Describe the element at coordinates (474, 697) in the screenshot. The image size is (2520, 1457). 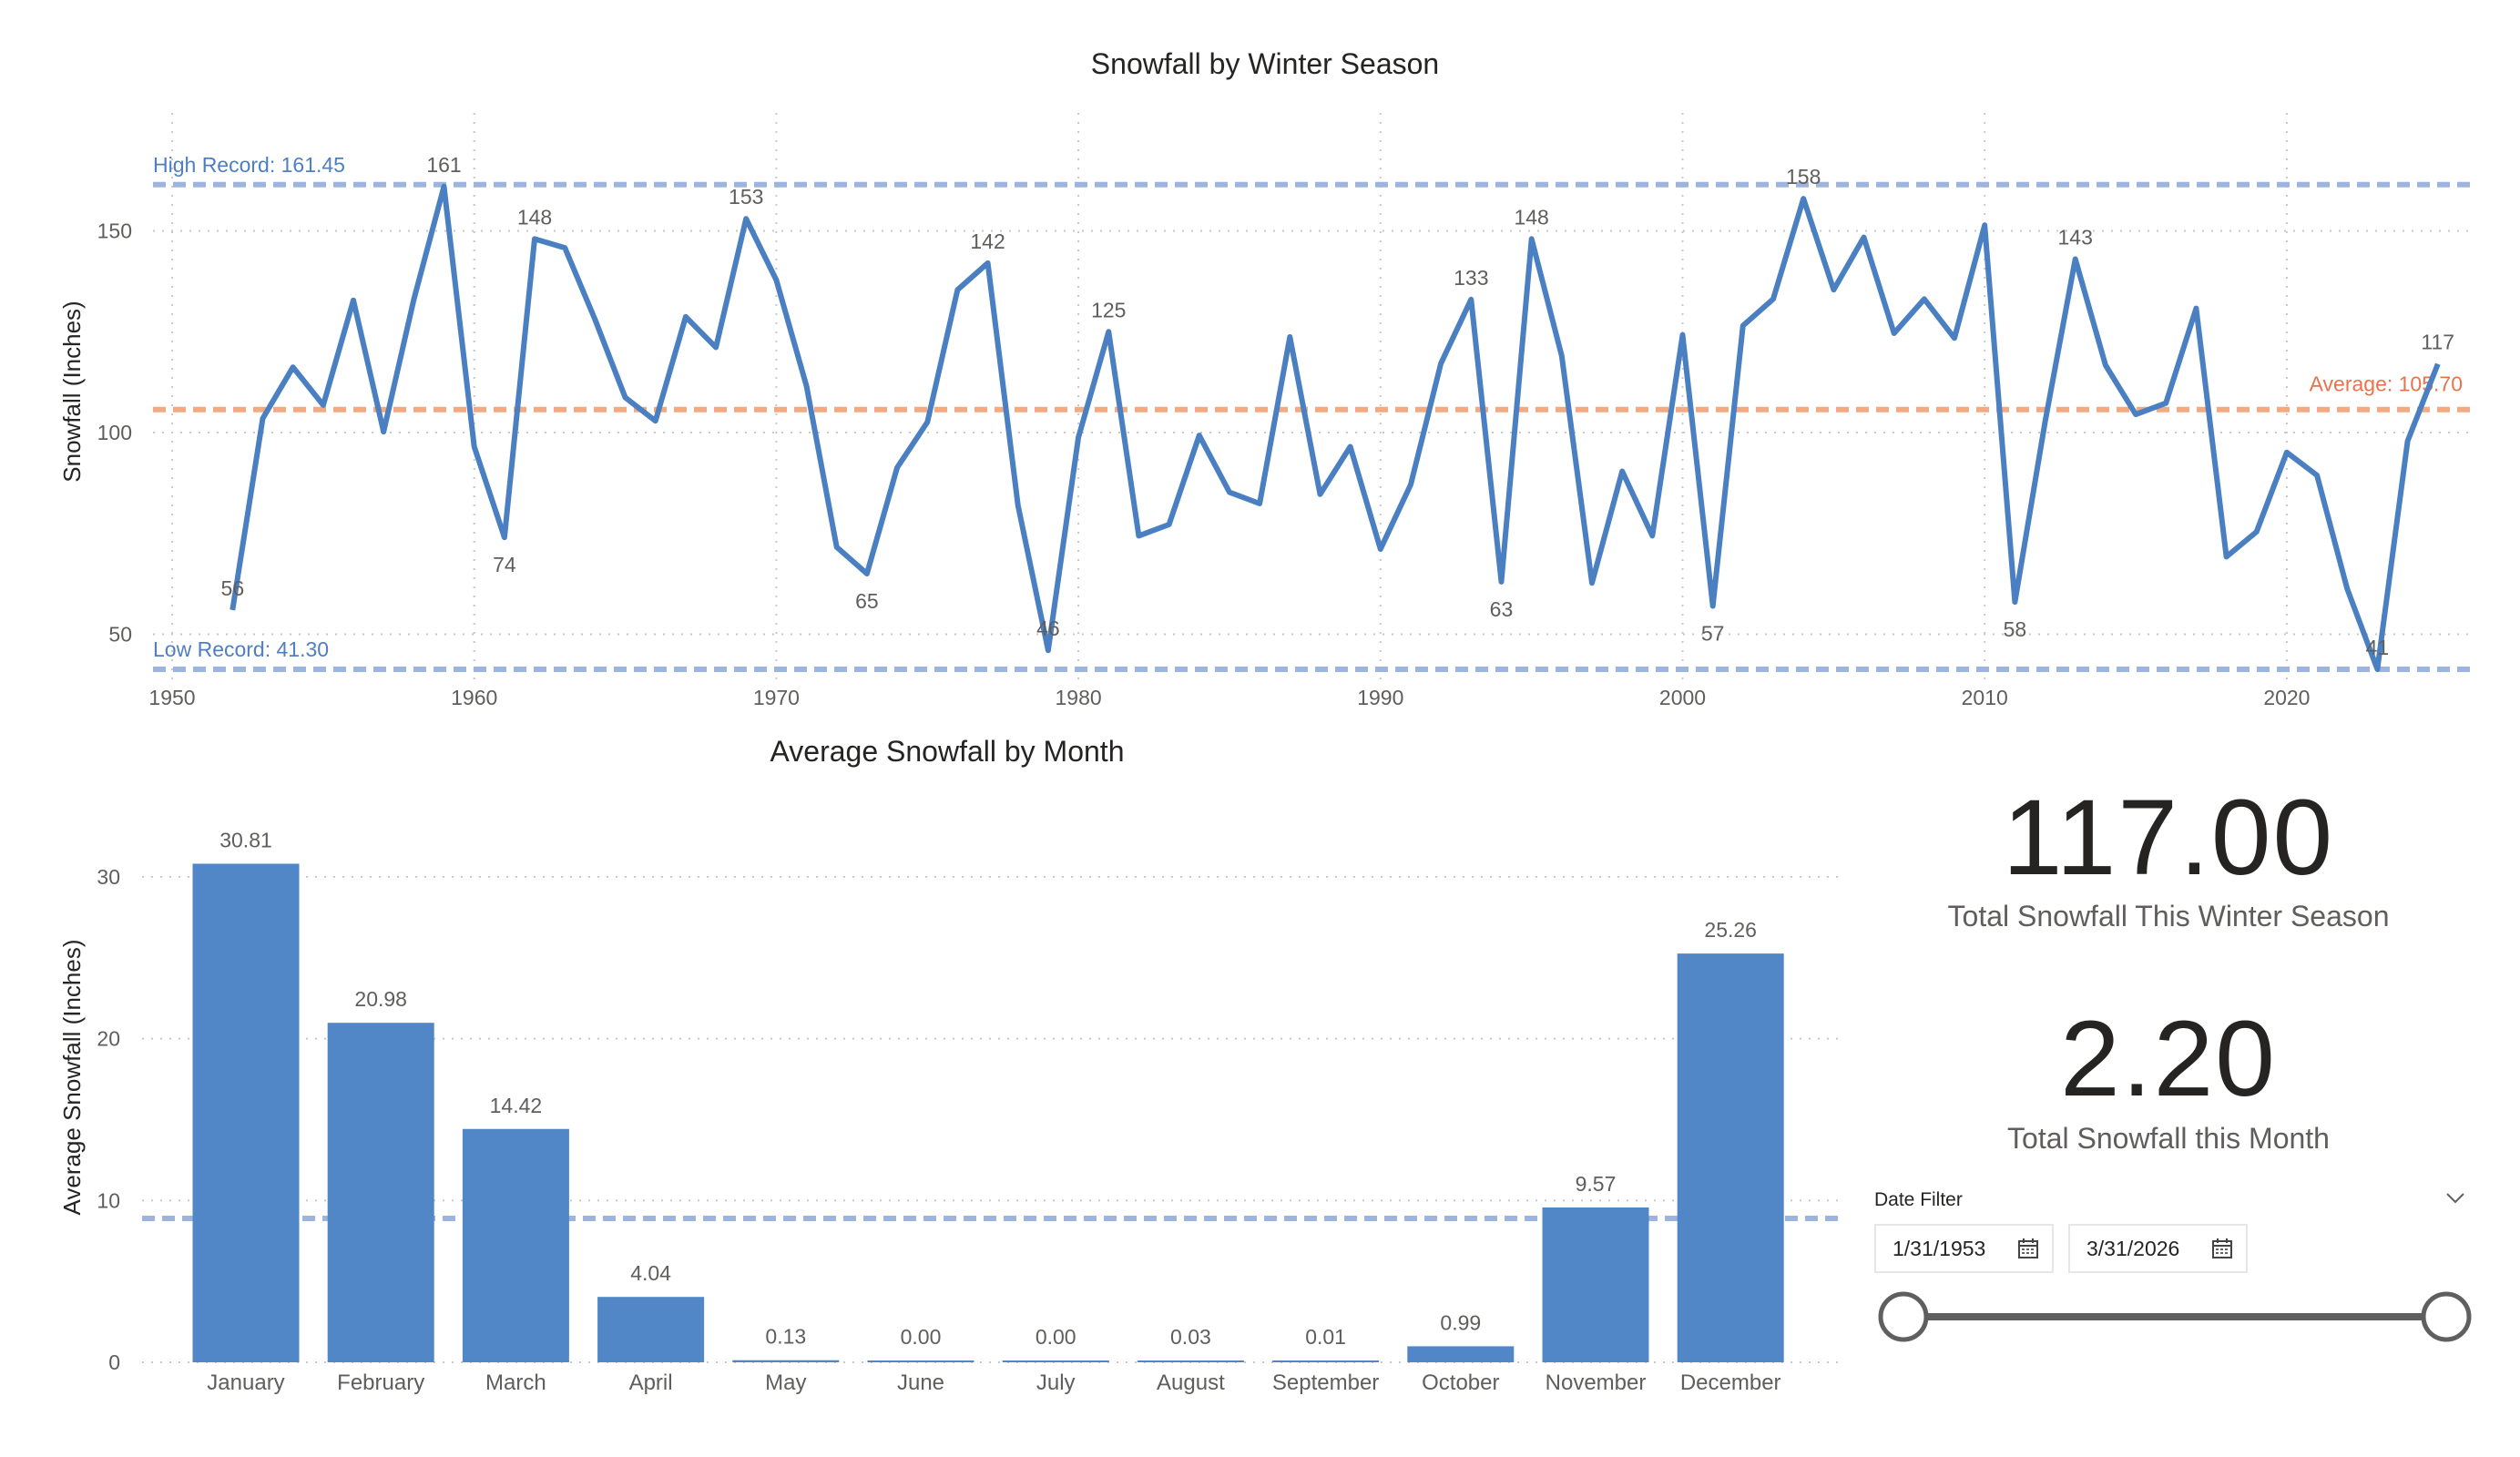
I see `x-tick-label: 1960` at that location.